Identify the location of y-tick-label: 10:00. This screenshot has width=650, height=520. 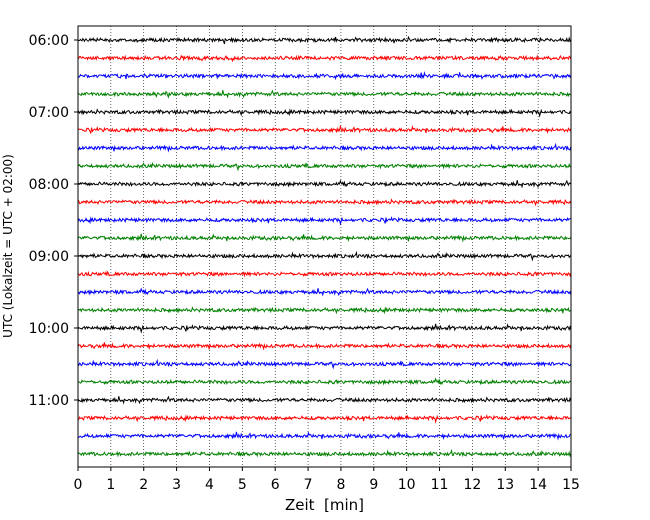
(49, 329).